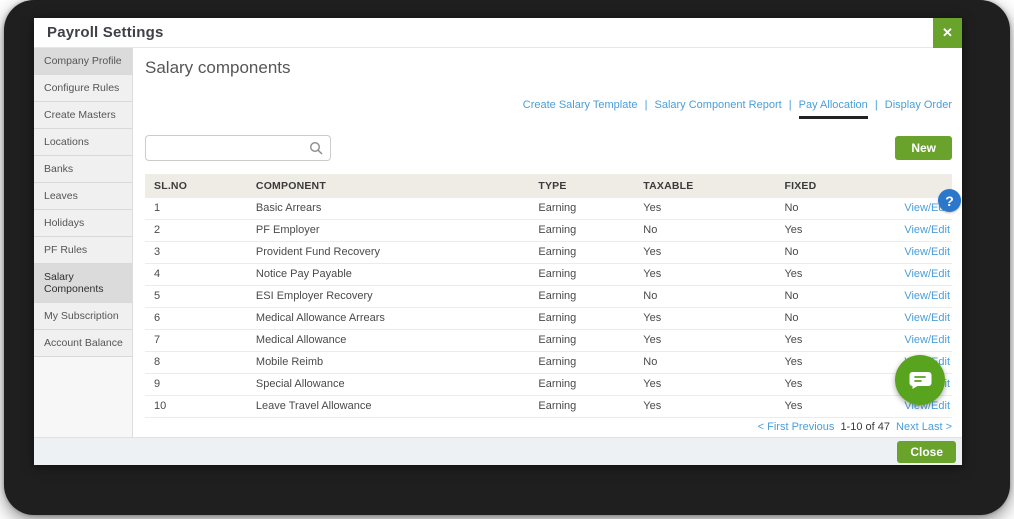  What do you see at coordinates (83, 115) in the screenshot?
I see `sidebar-item-create-masters: Create Masters` at bounding box center [83, 115].